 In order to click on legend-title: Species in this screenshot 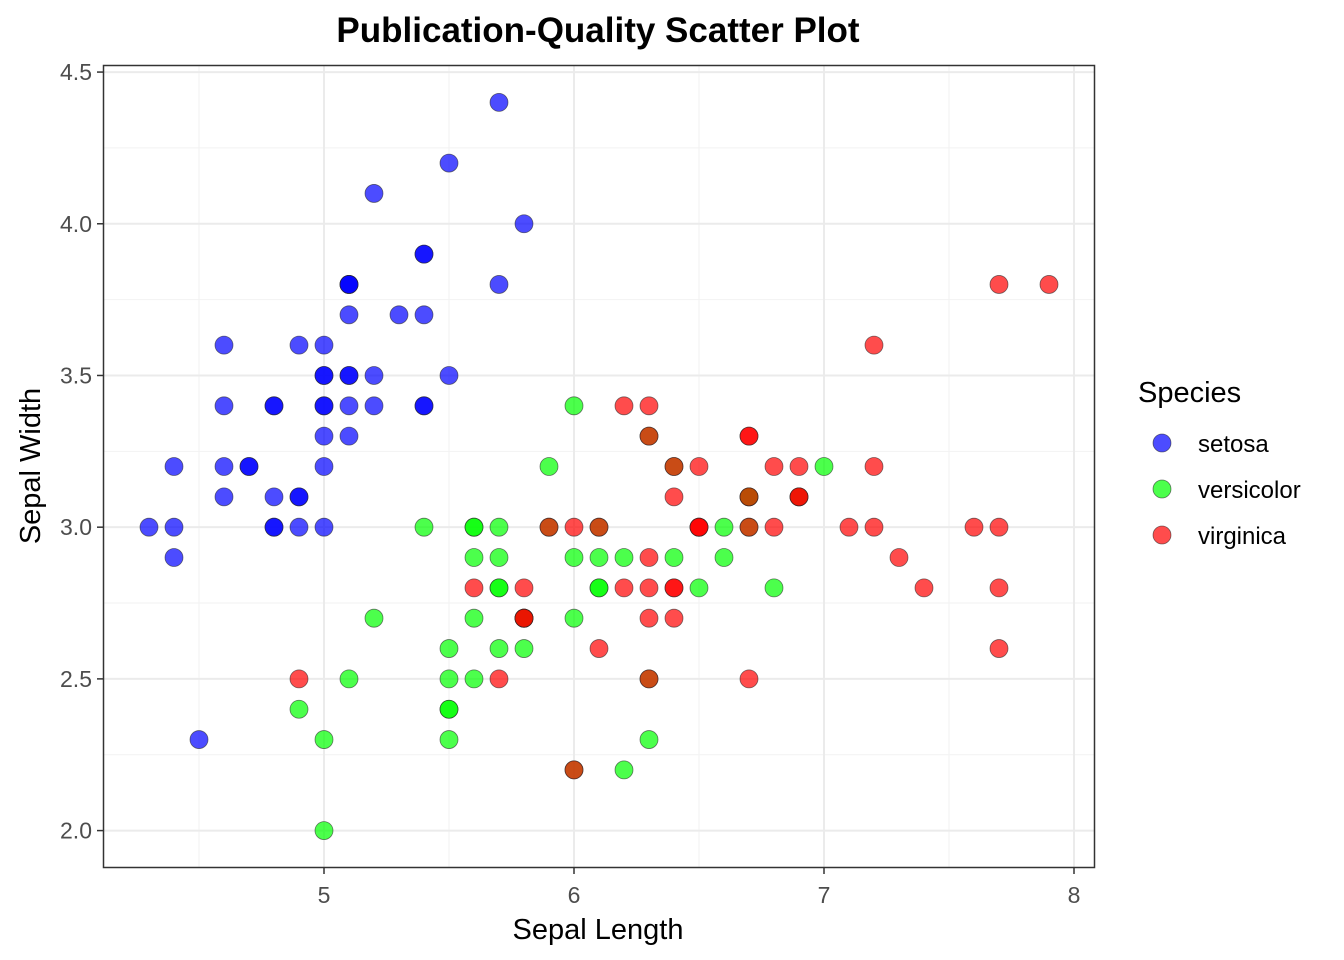, I will do `click(1189, 393)`.